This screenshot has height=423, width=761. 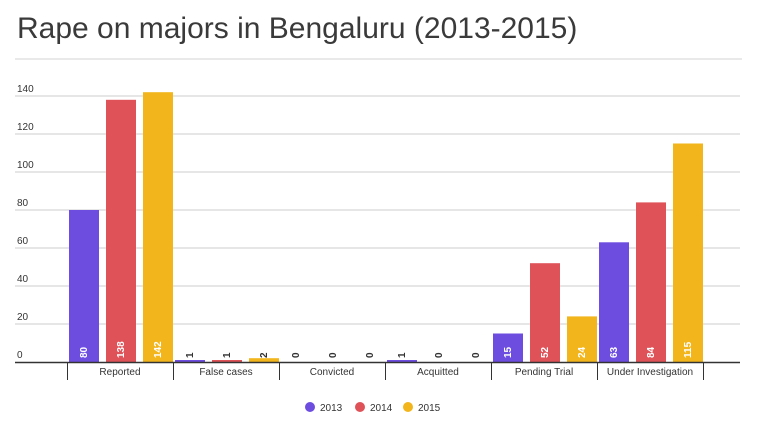 I want to click on bar-2013-pending-trial, so click(x=508, y=347).